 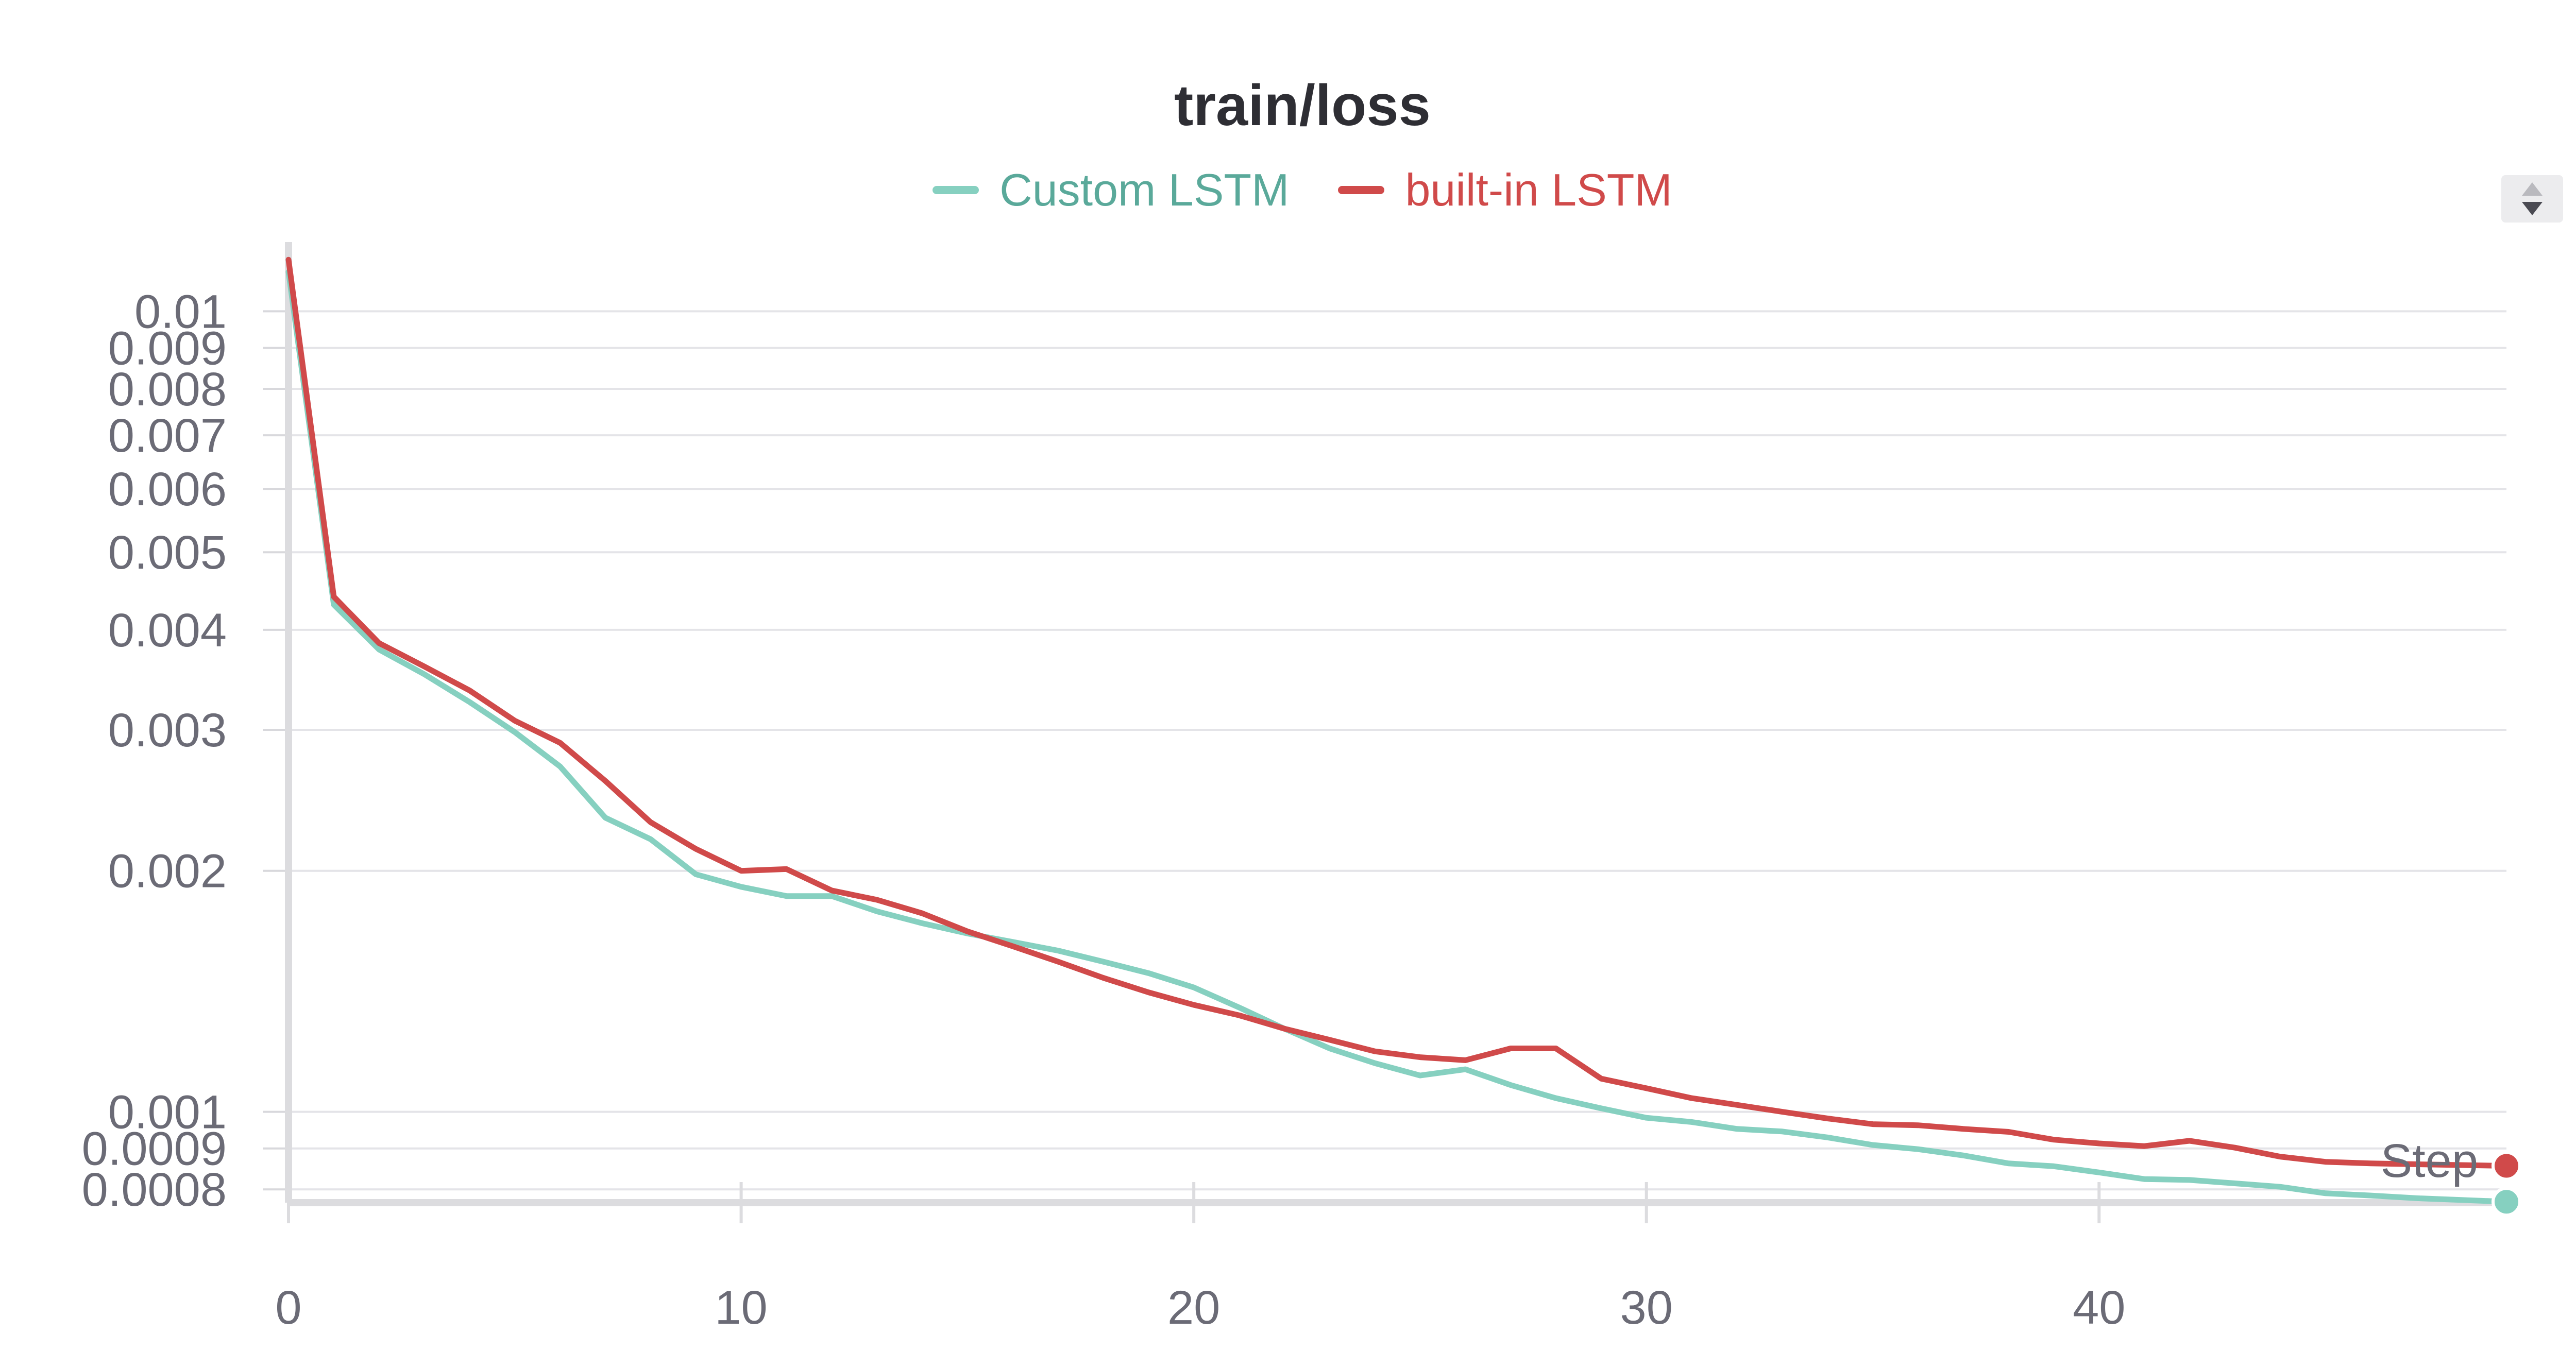 What do you see at coordinates (167, 630) in the screenshot?
I see `y-tick-label: 0.004` at bounding box center [167, 630].